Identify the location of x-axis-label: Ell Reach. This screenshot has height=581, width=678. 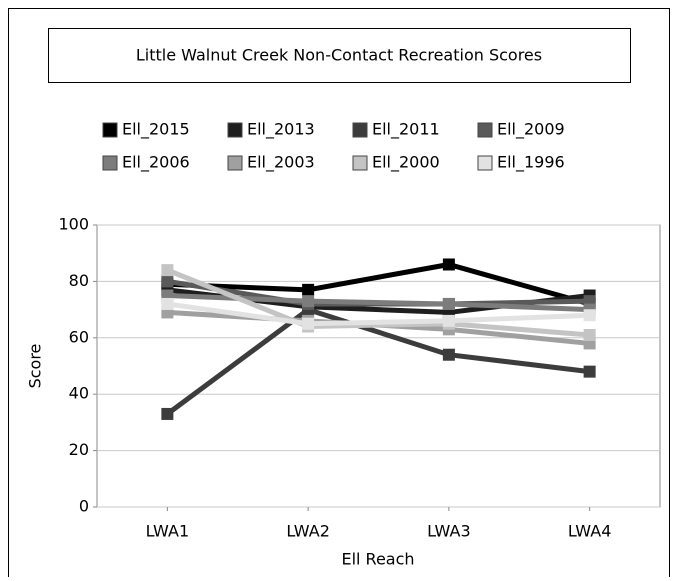
(377, 559).